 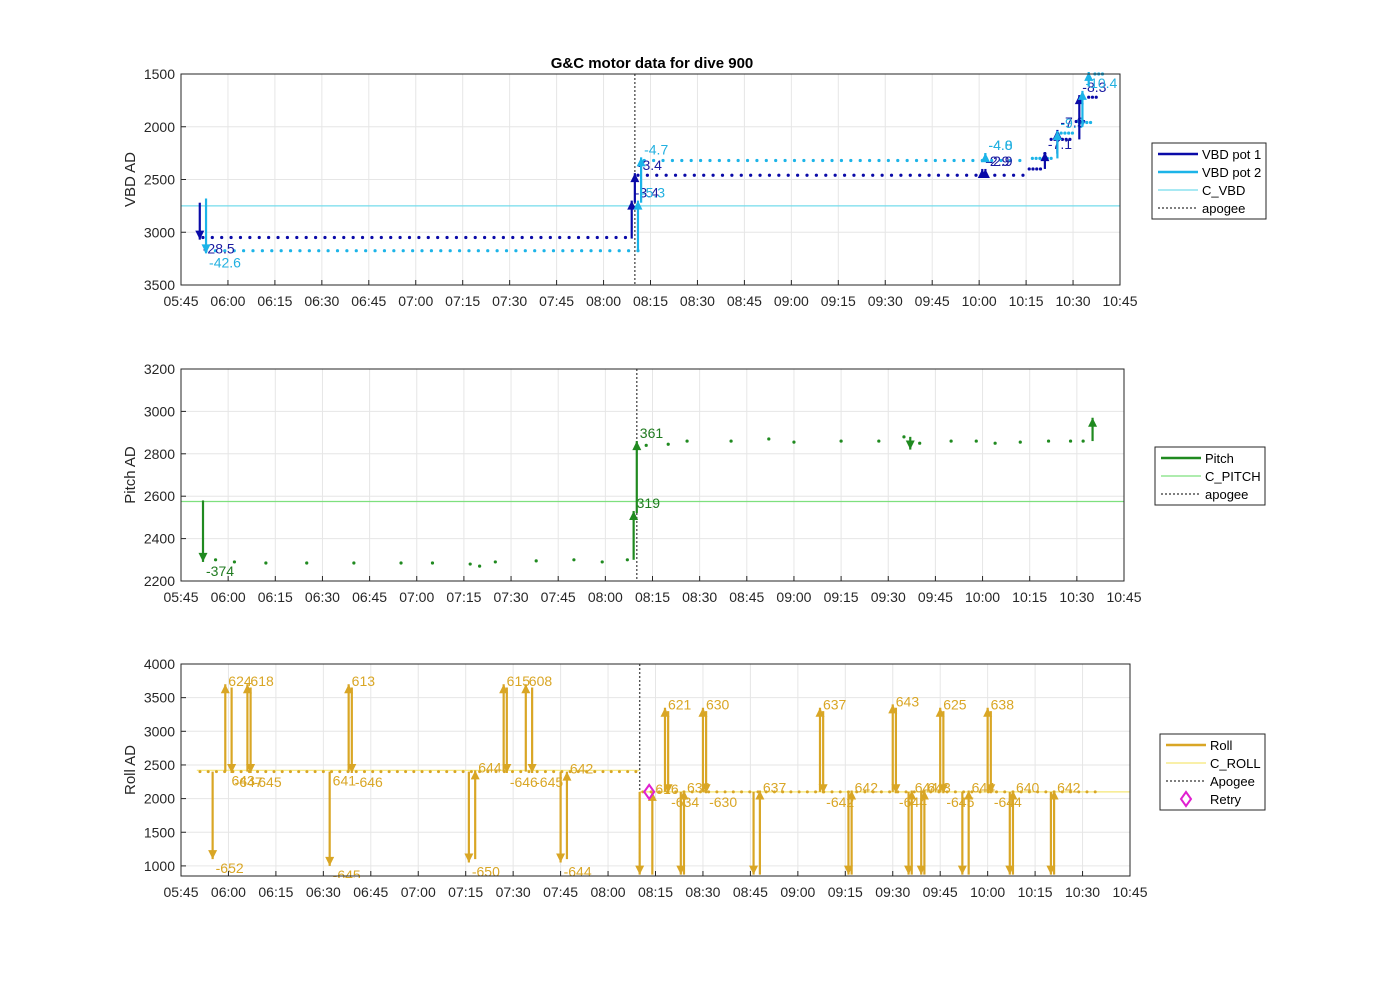 What do you see at coordinates (219, 249) in the screenshot?
I see `move-label: -28.5` at bounding box center [219, 249].